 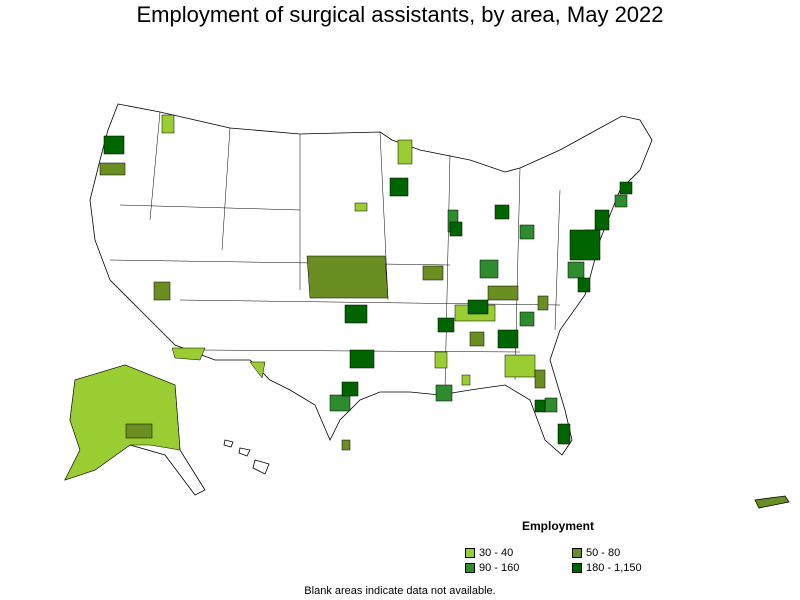 I want to click on area-arizona-south, so click(x=188, y=354).